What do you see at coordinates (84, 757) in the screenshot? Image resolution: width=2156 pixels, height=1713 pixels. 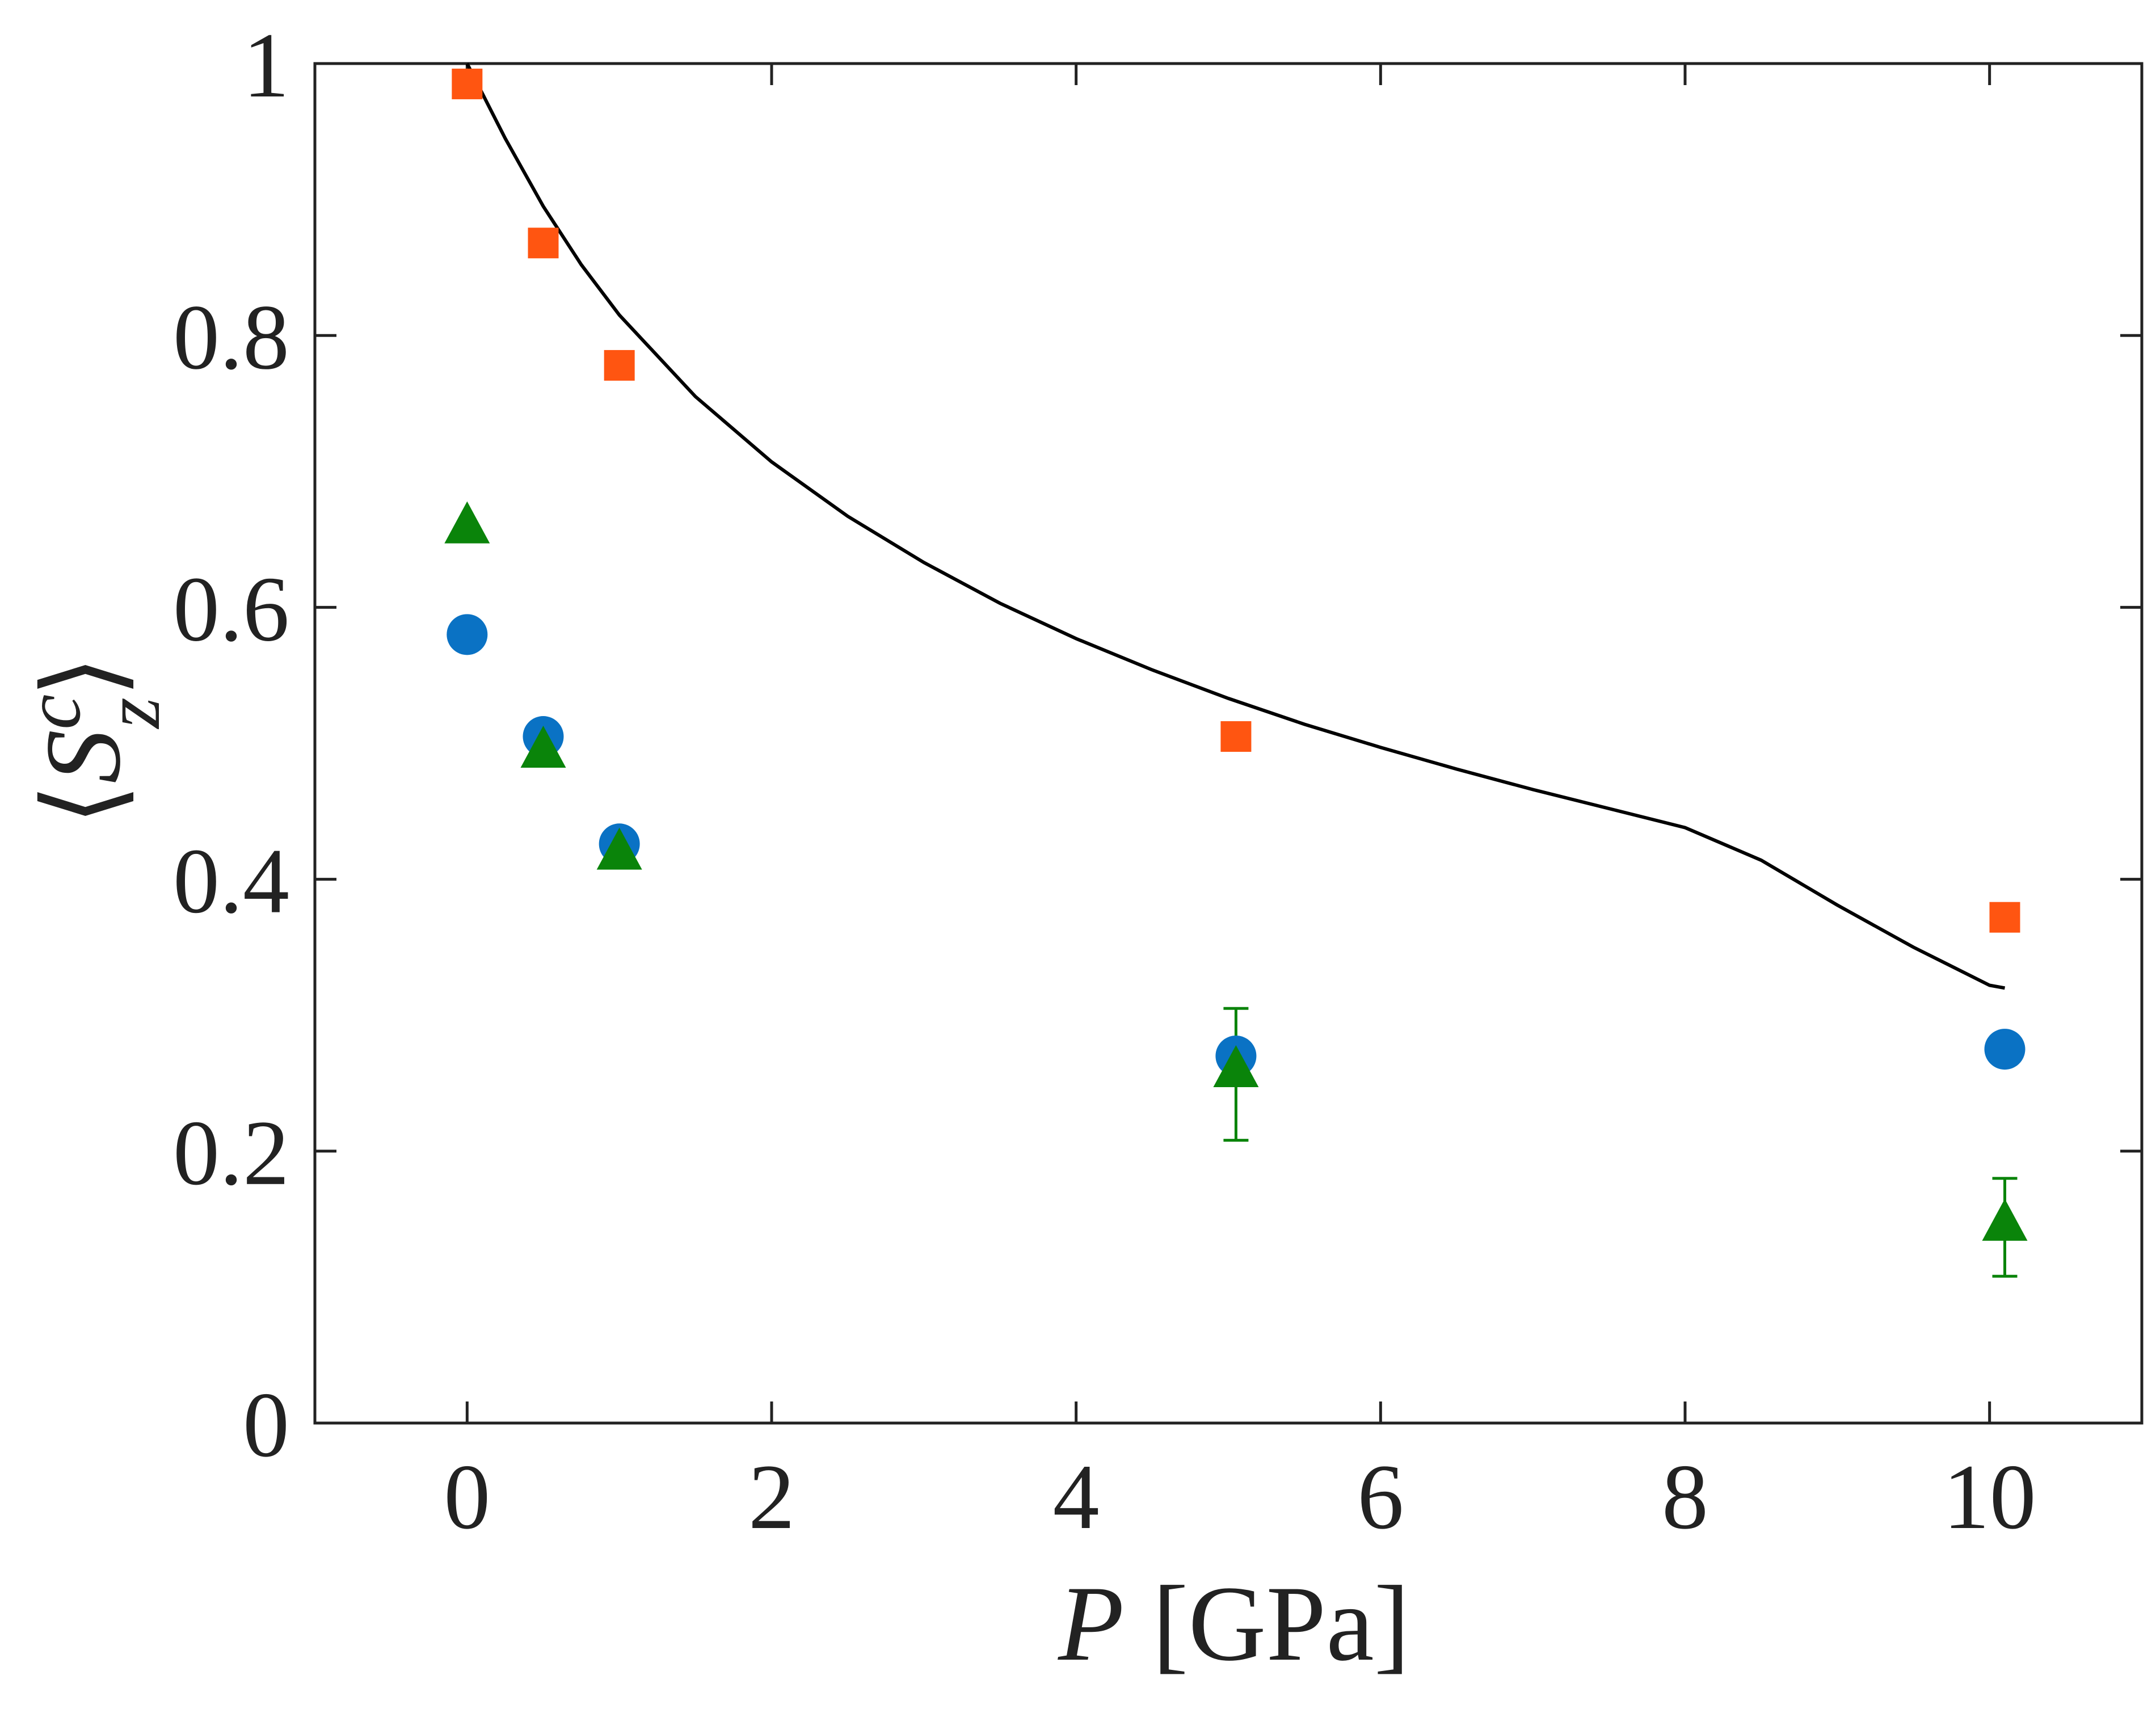 I see `y-axis-symbol: S` at bounding box center [84, 757].